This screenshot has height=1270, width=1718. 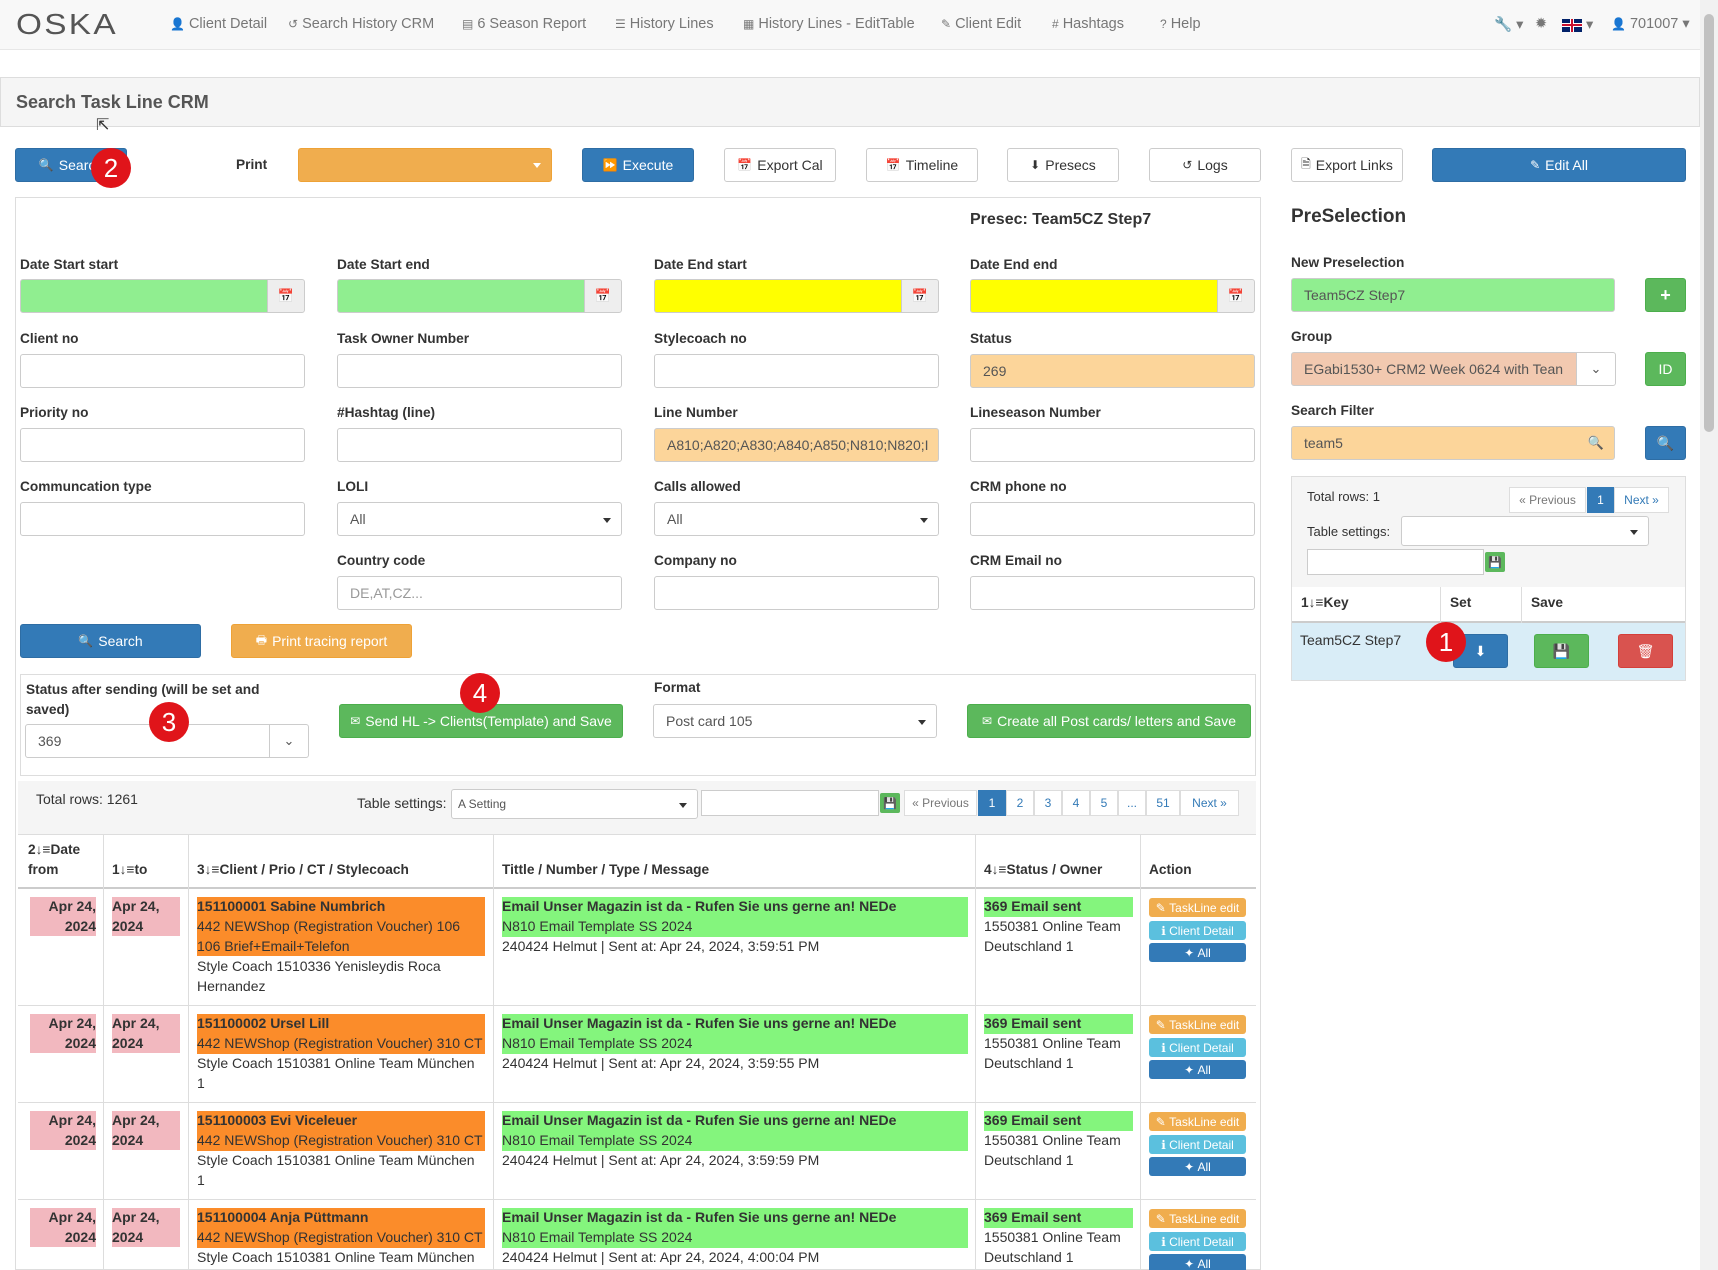 I want to click on preselection-settings-name-input, so click(x=1395, y=562).